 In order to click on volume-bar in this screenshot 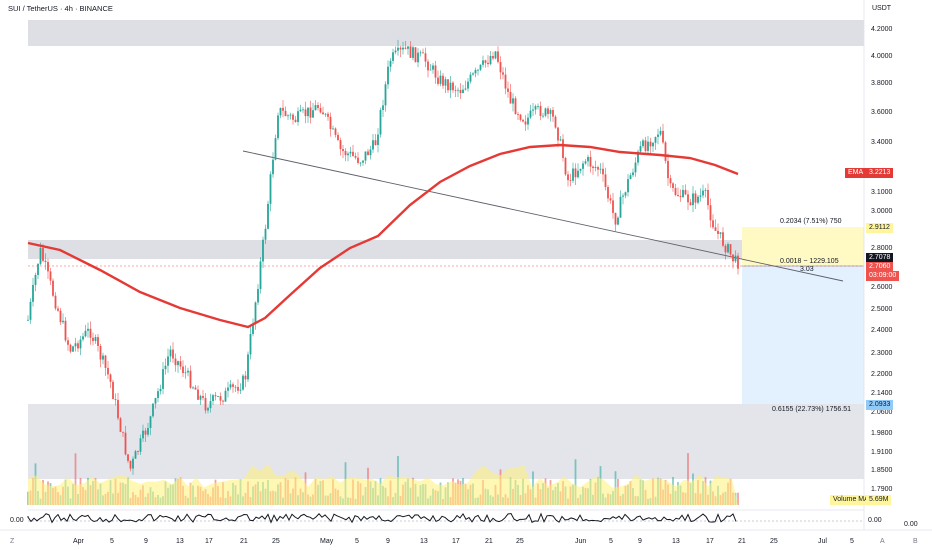, I will do `click(575, 482)`.